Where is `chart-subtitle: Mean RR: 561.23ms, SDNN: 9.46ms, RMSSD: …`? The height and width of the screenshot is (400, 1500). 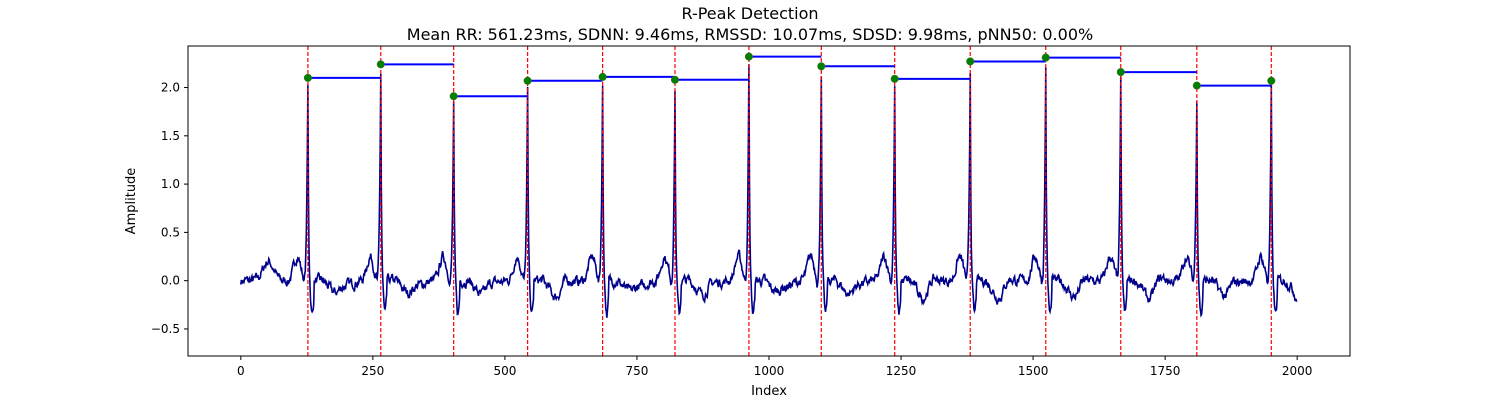
chart-subtitle: Mean RR: 561.23ms, SDNN: 9.46ms, RMSSD: … is located at coordinates (750, 34).